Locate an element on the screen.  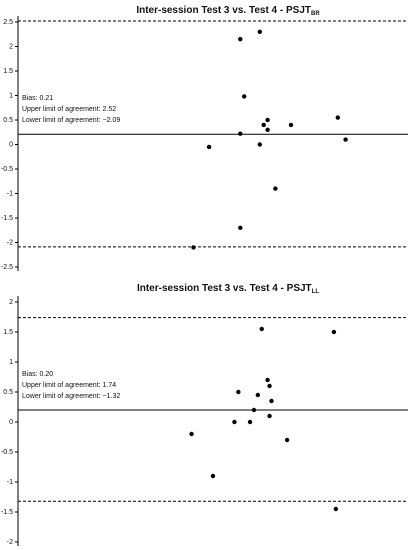
title-subscript: BR is located at coordinates (315, 14).